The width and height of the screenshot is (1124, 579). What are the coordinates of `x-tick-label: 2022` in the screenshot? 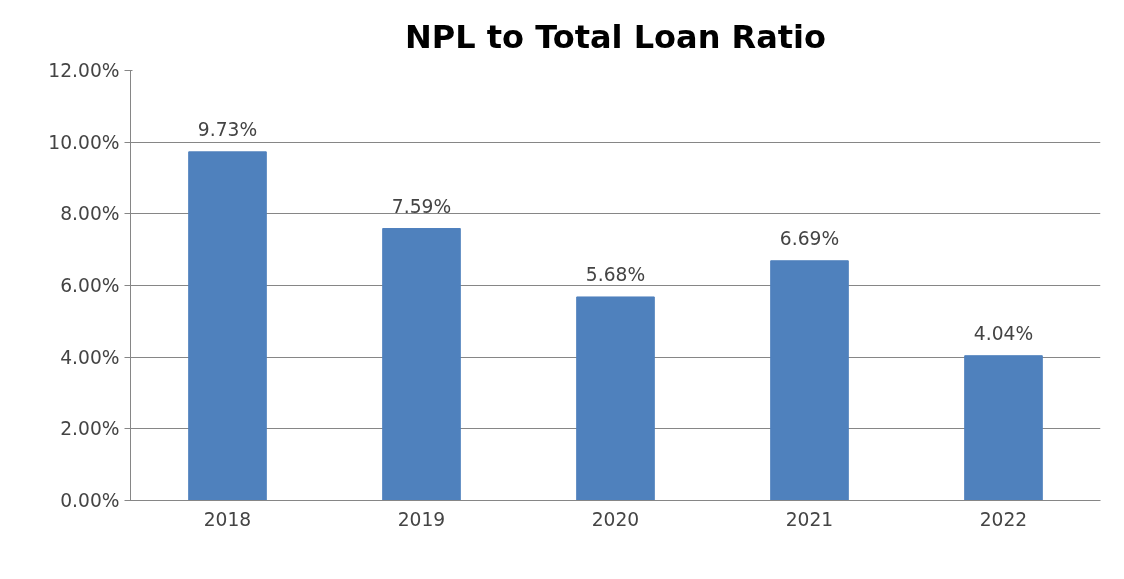 It's located at (1003, 519).